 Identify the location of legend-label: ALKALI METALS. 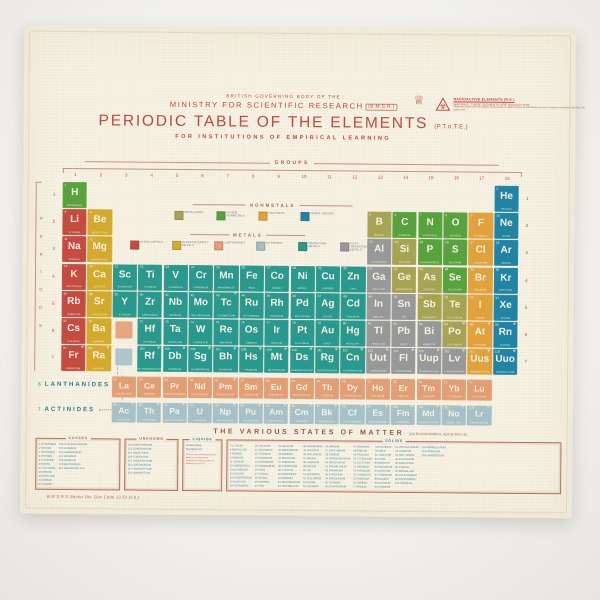
(152, 242).